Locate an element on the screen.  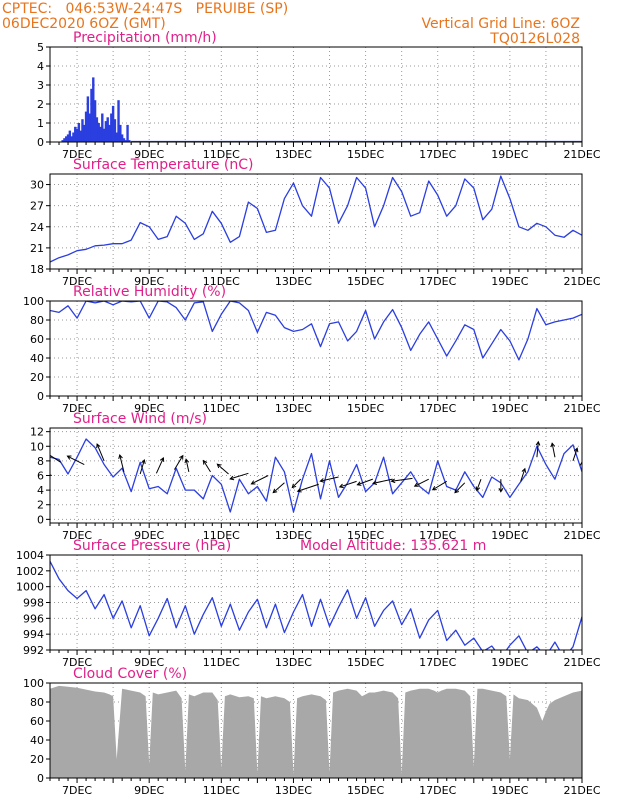
y-tick-label: 2 is located at coordinates (40, 505).